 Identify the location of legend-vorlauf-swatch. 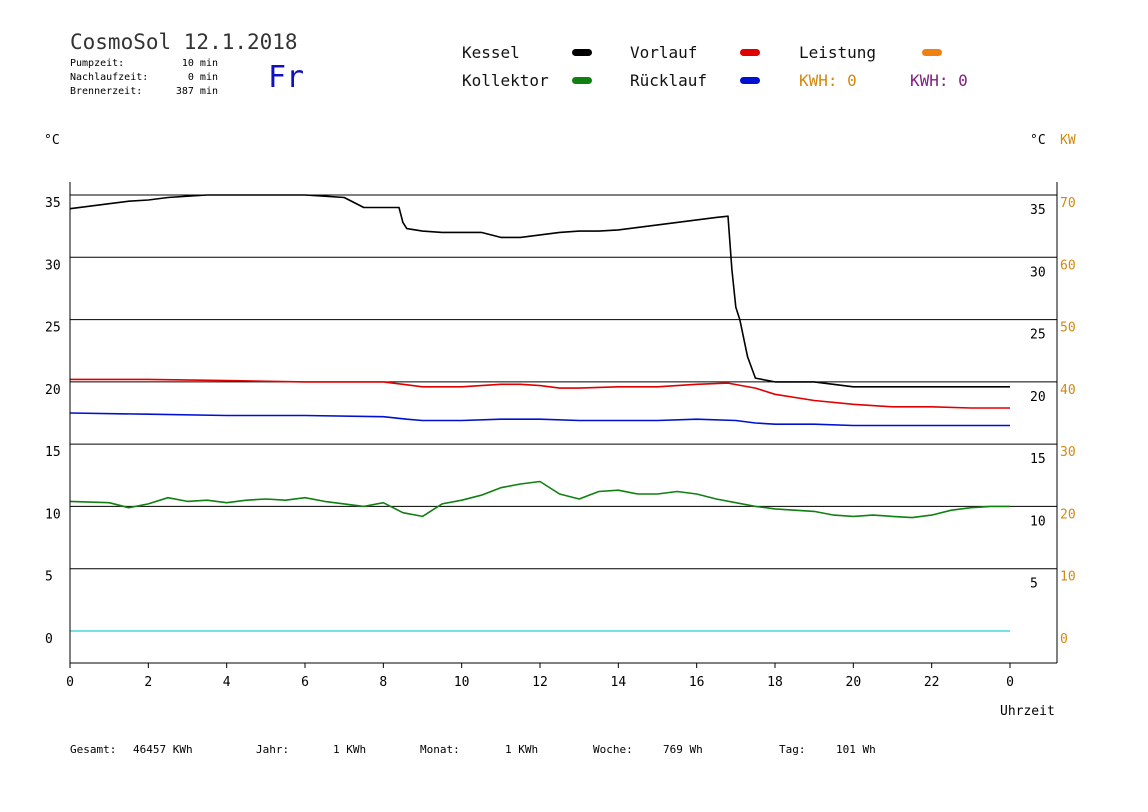
(750, 52).